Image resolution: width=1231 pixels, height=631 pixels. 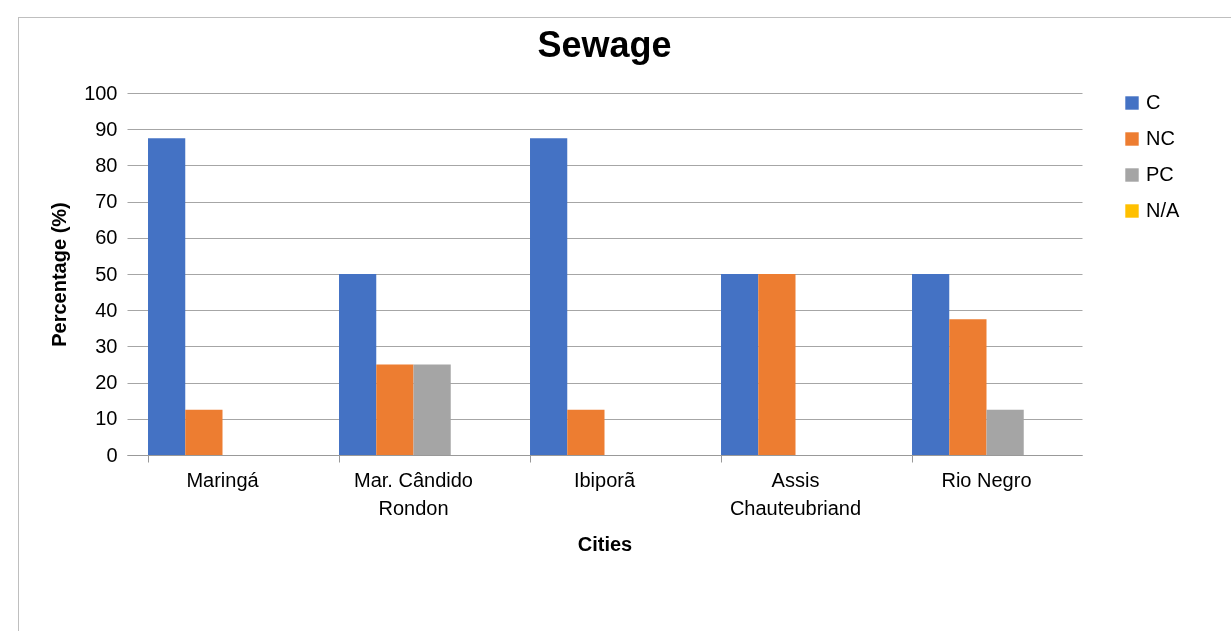 I want to click on y-tick-label: 20, so click(x=106, y=382).